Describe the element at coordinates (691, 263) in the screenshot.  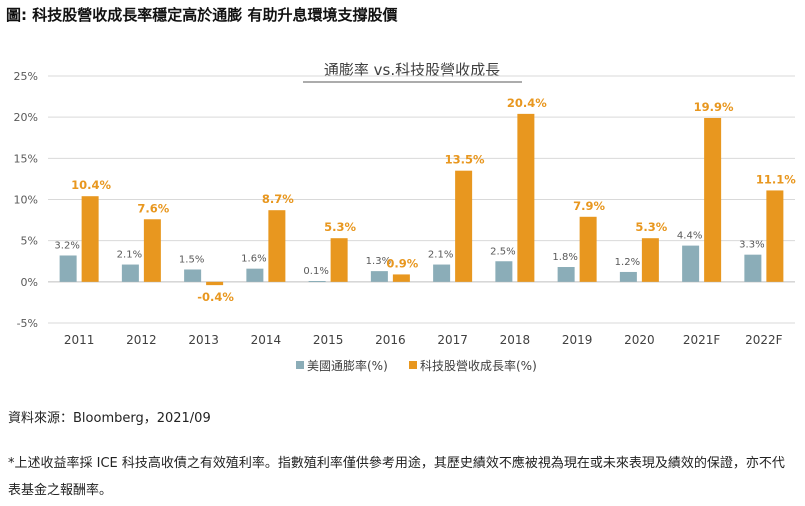
I see `inflation-bar-2021F` at that location.